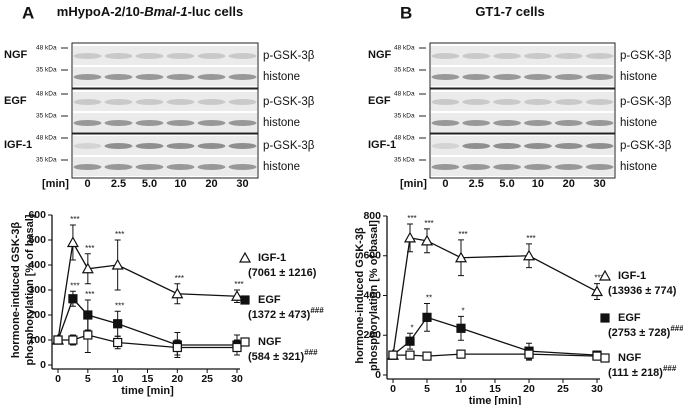 Image resolution: width=683 pixels, height=405 pixels. Describe the element at coordinates (635, 373) in the screenshot. I see `legend-note-text: (111 ± 218)` at that location.